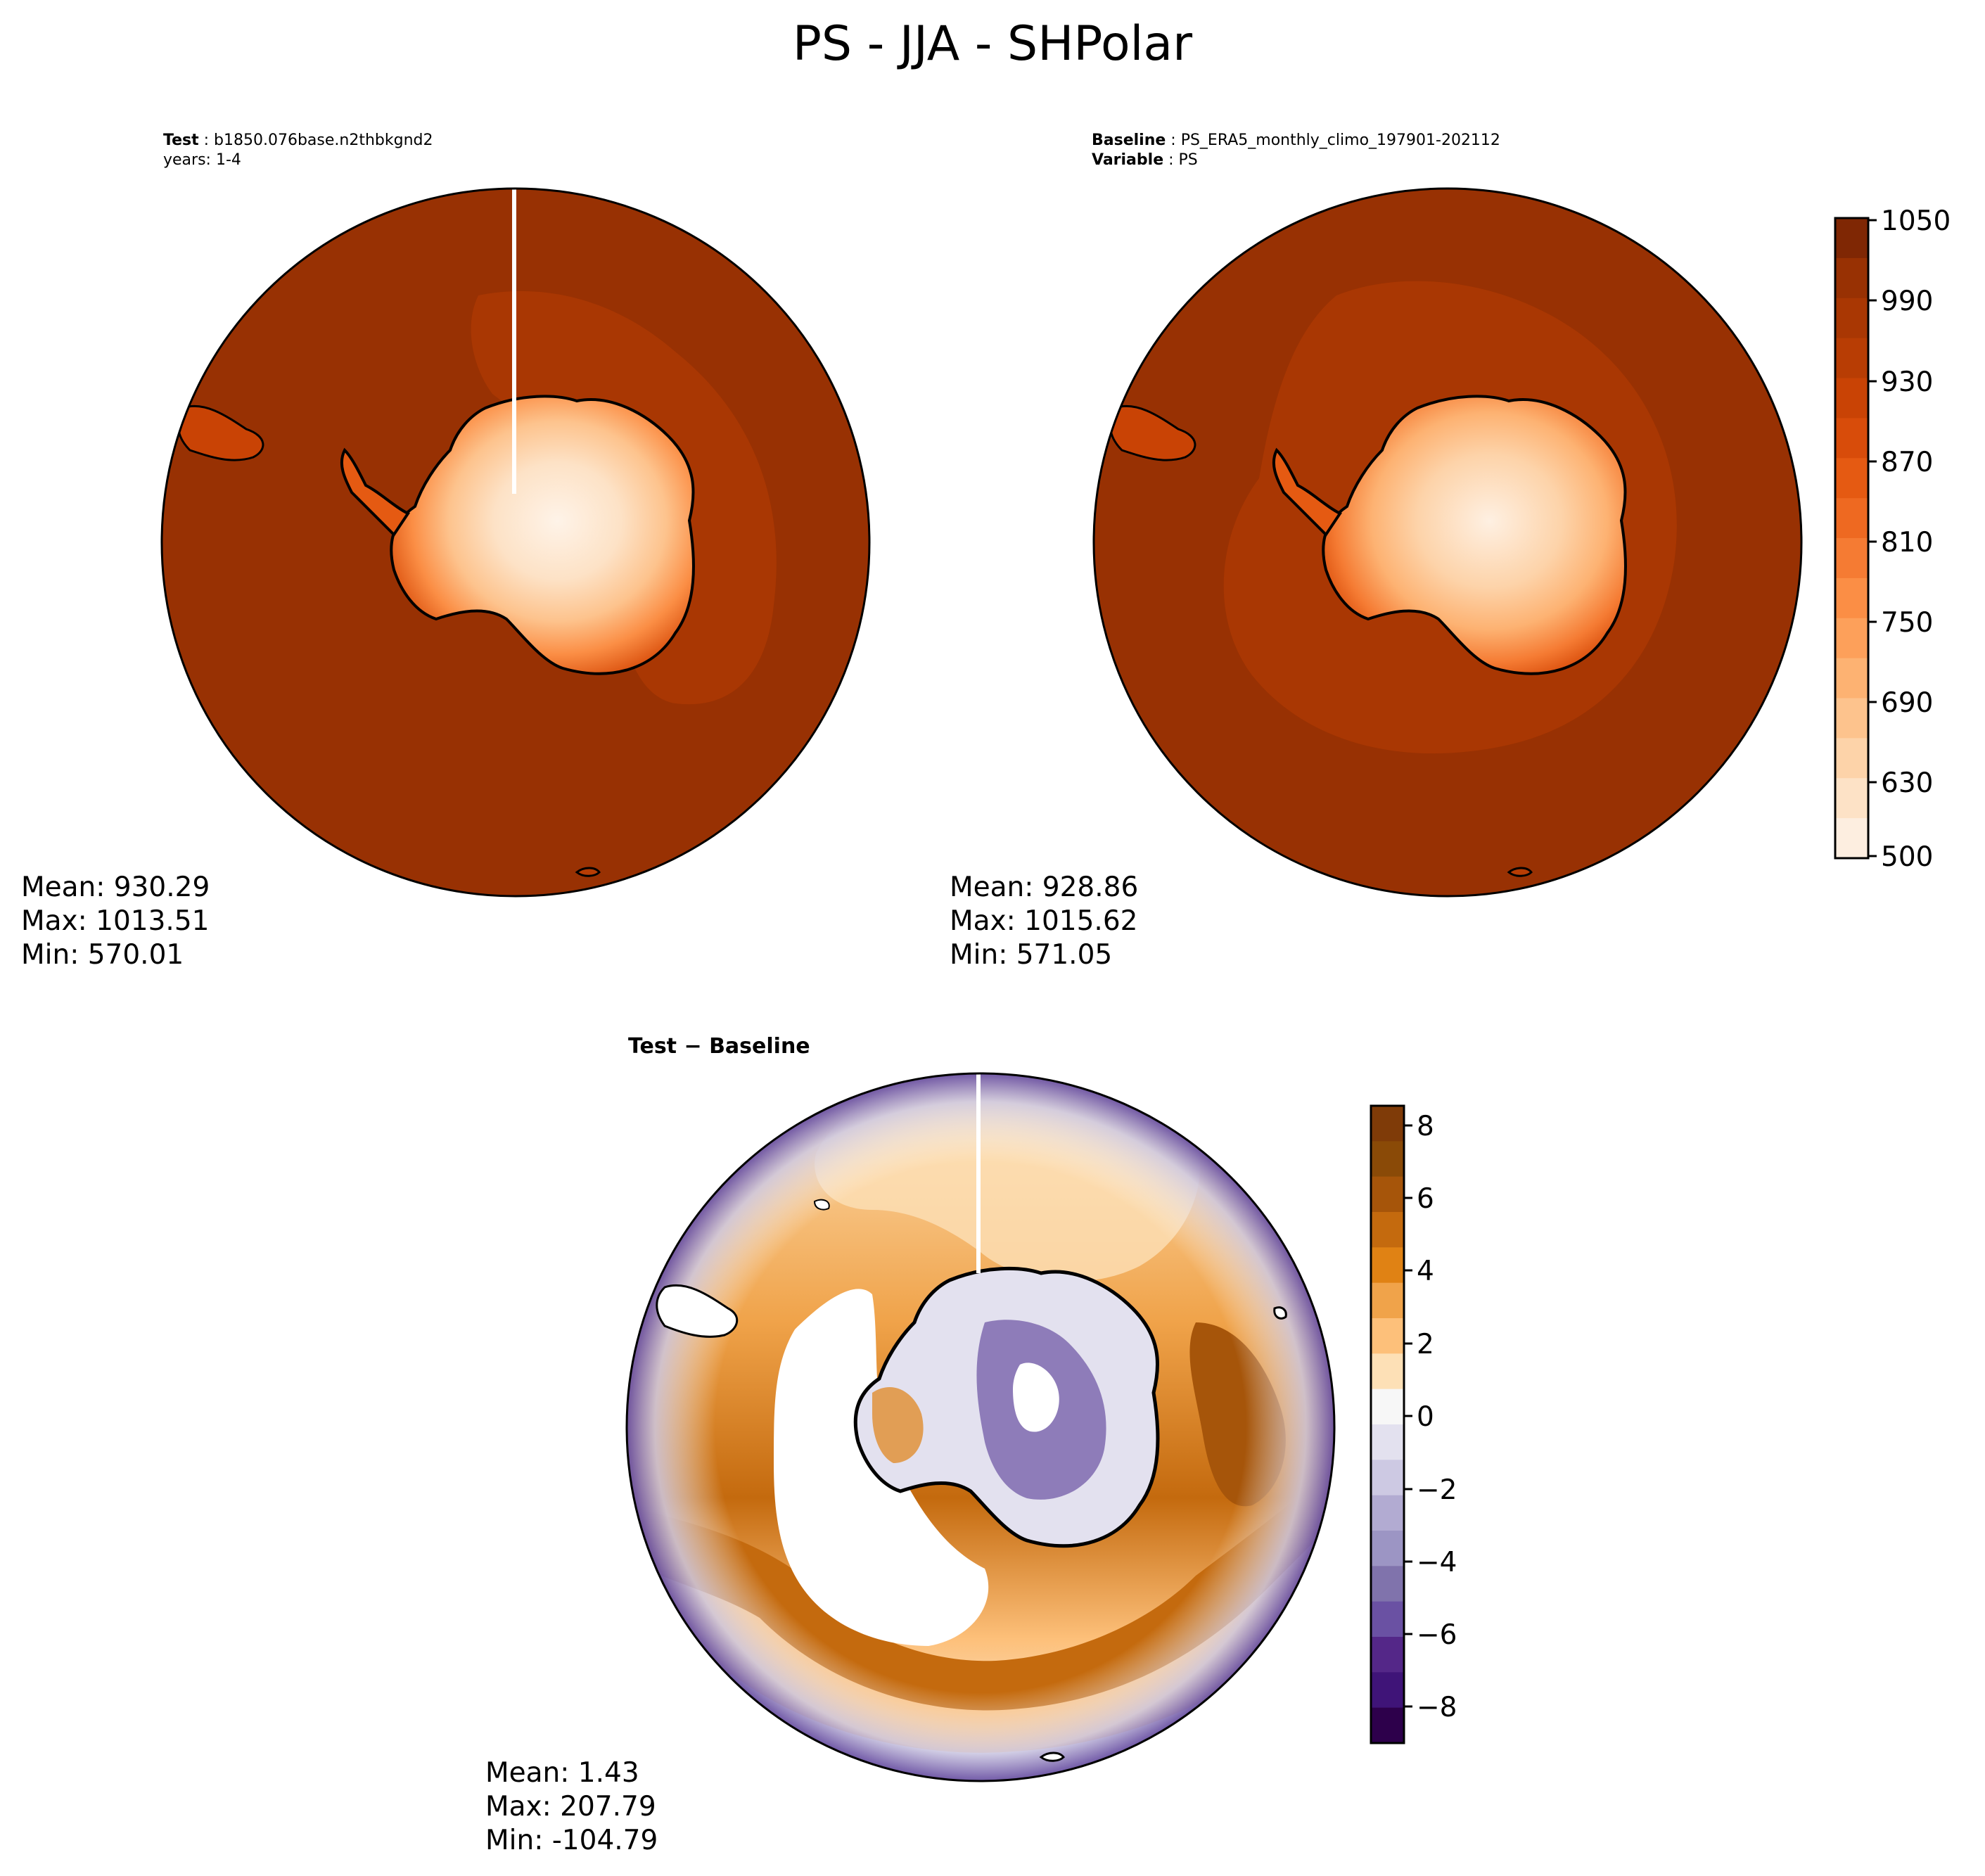 This screenshot has height=1876, width=1985. What do you see at coordinates (1425, 1417) in the screenshot?
I see `colorbar-tick-label: 0` at bounding box center [1425, 1417].